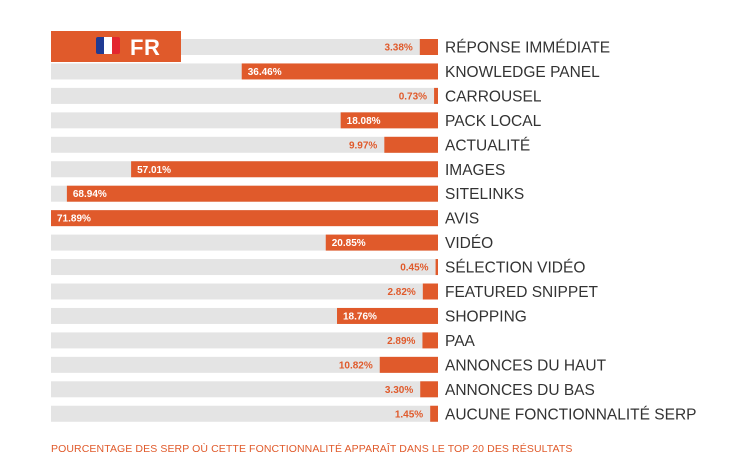  What do you see at coordinates (462, 219) in the screenshot?
I see `category-label: AVIS` at bounding box center [462, 219].